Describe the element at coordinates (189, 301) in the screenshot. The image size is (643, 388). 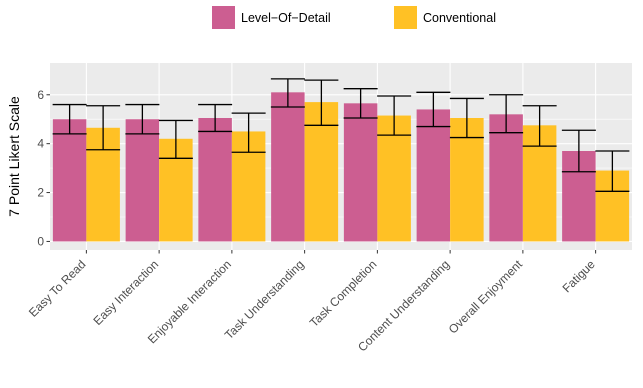
I see `x-tick-label: Enjoyable Interaction` at that location.